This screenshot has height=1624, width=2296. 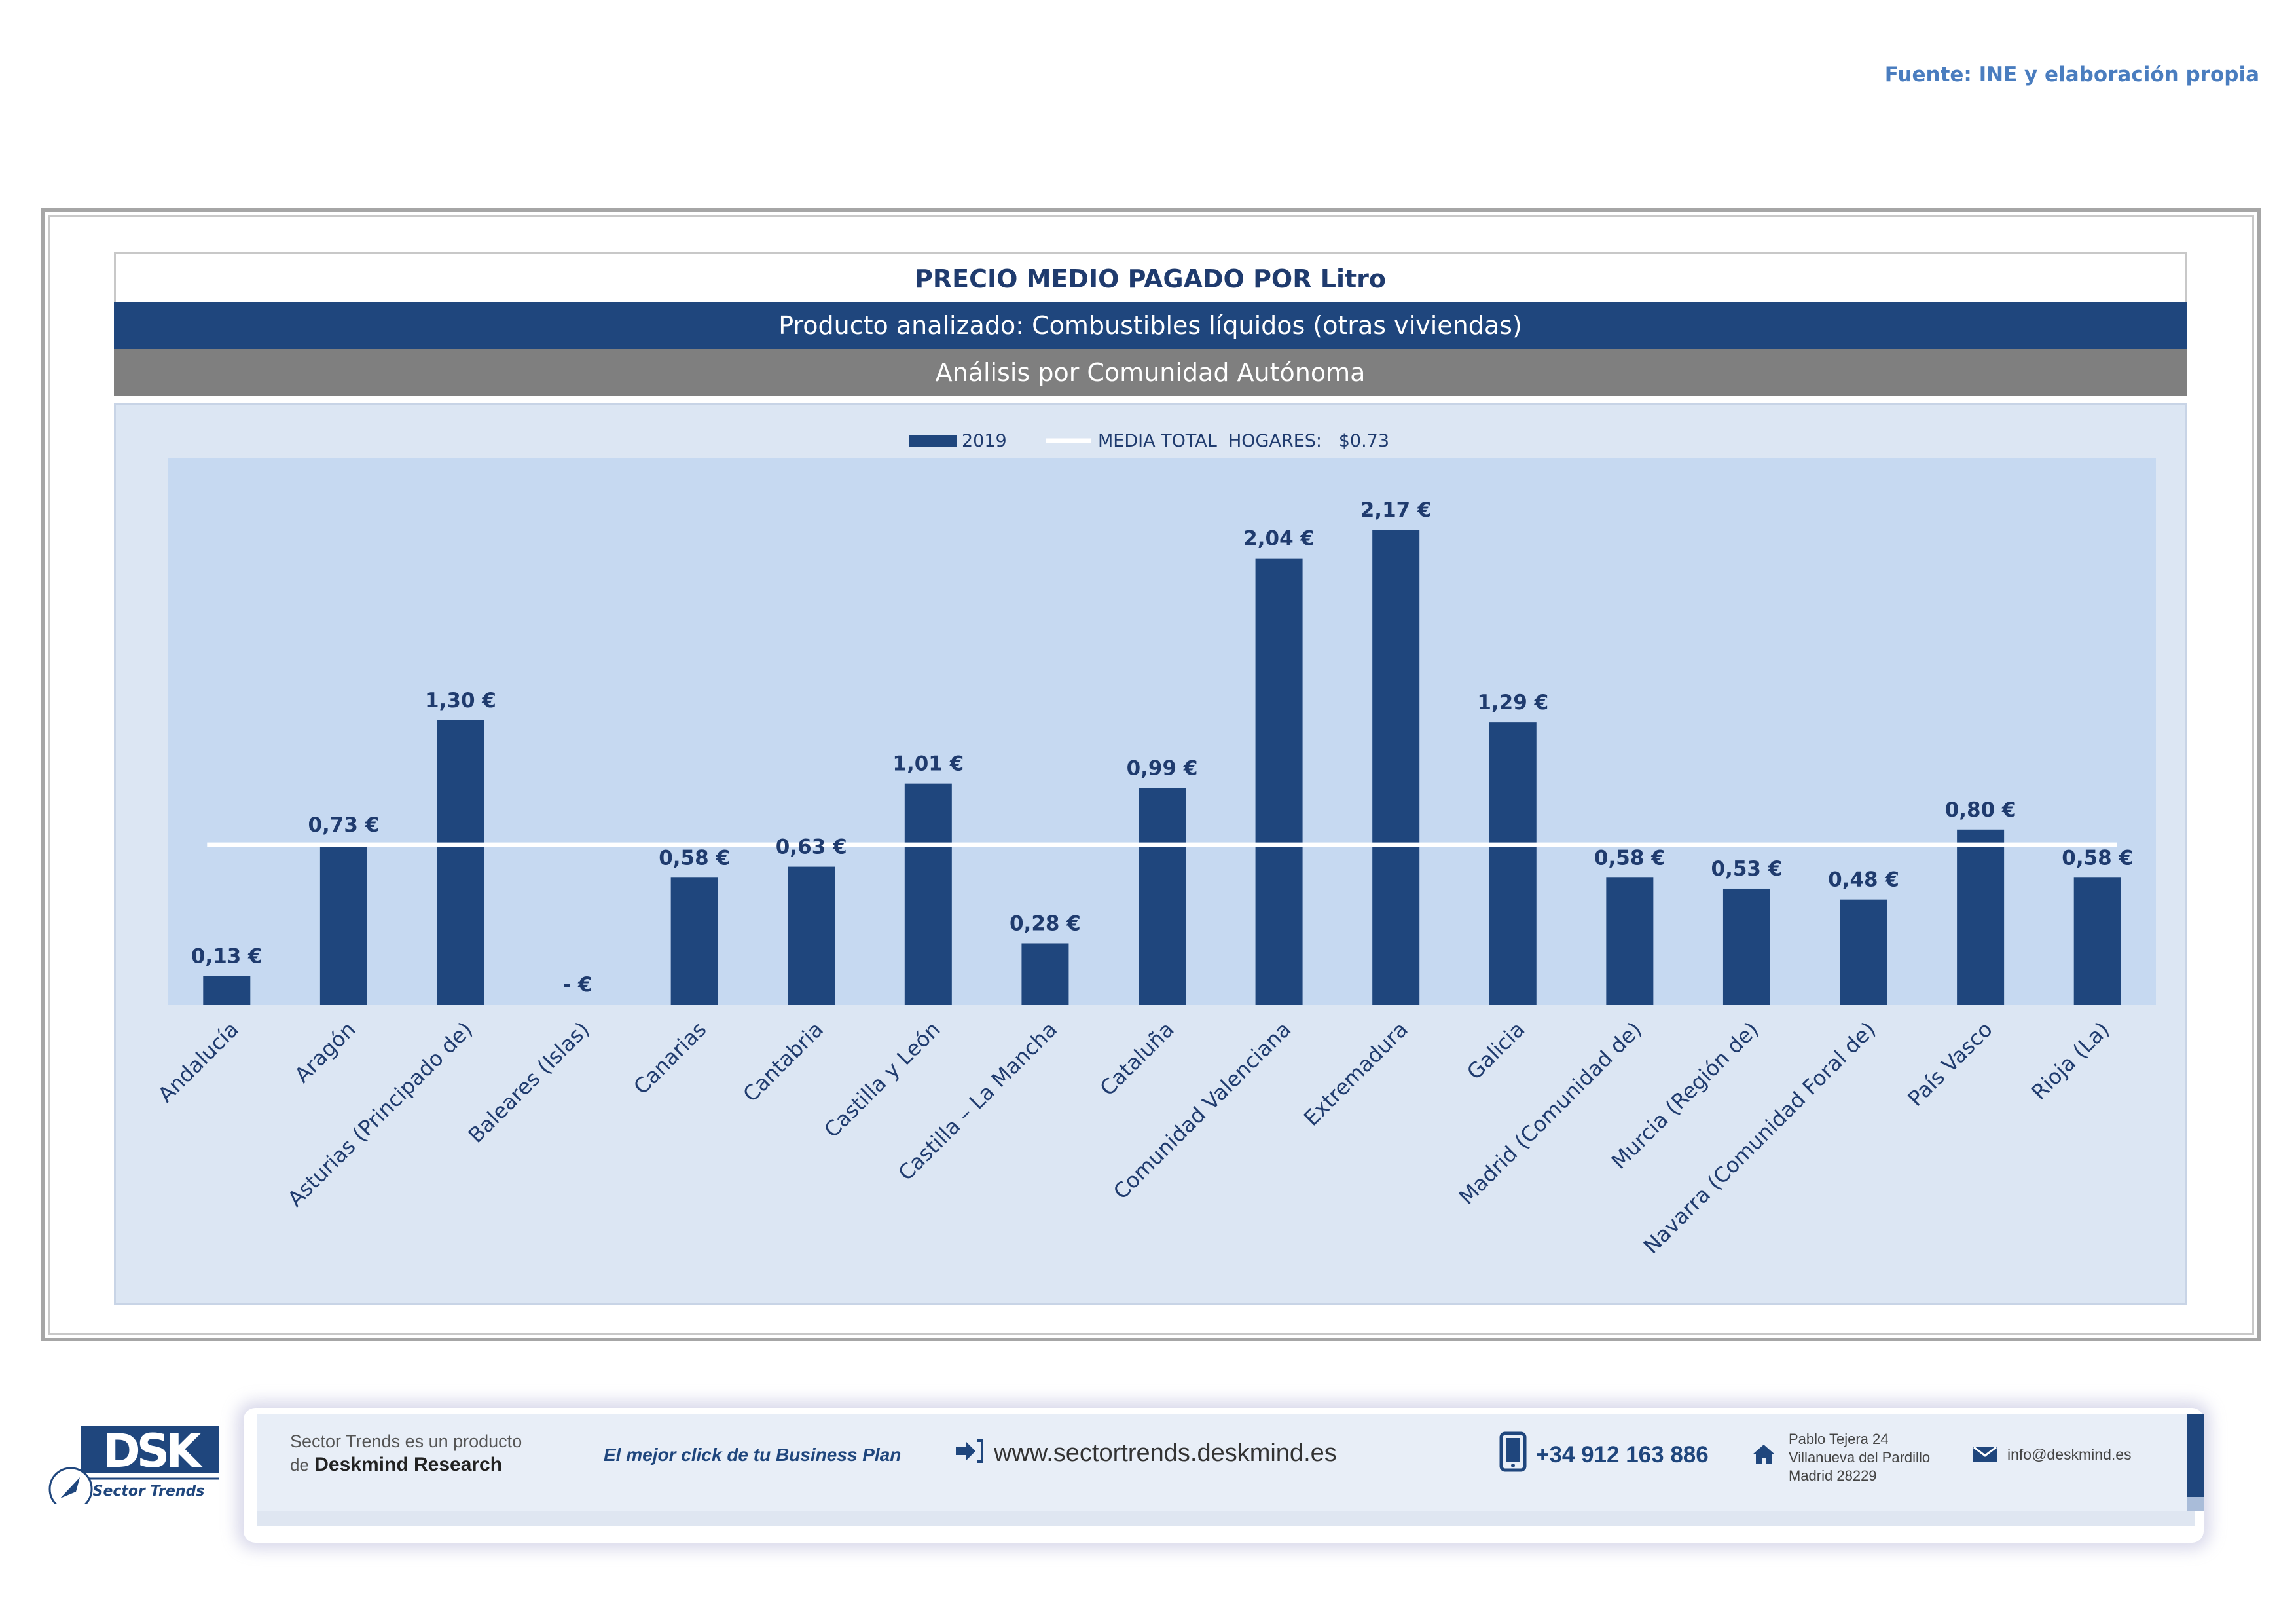 What do you see at coordinates (1747, 869) in the screenshot?
I see `data-label-murcia-region-de: 0,53 €` at bounding box center [1747, 869].